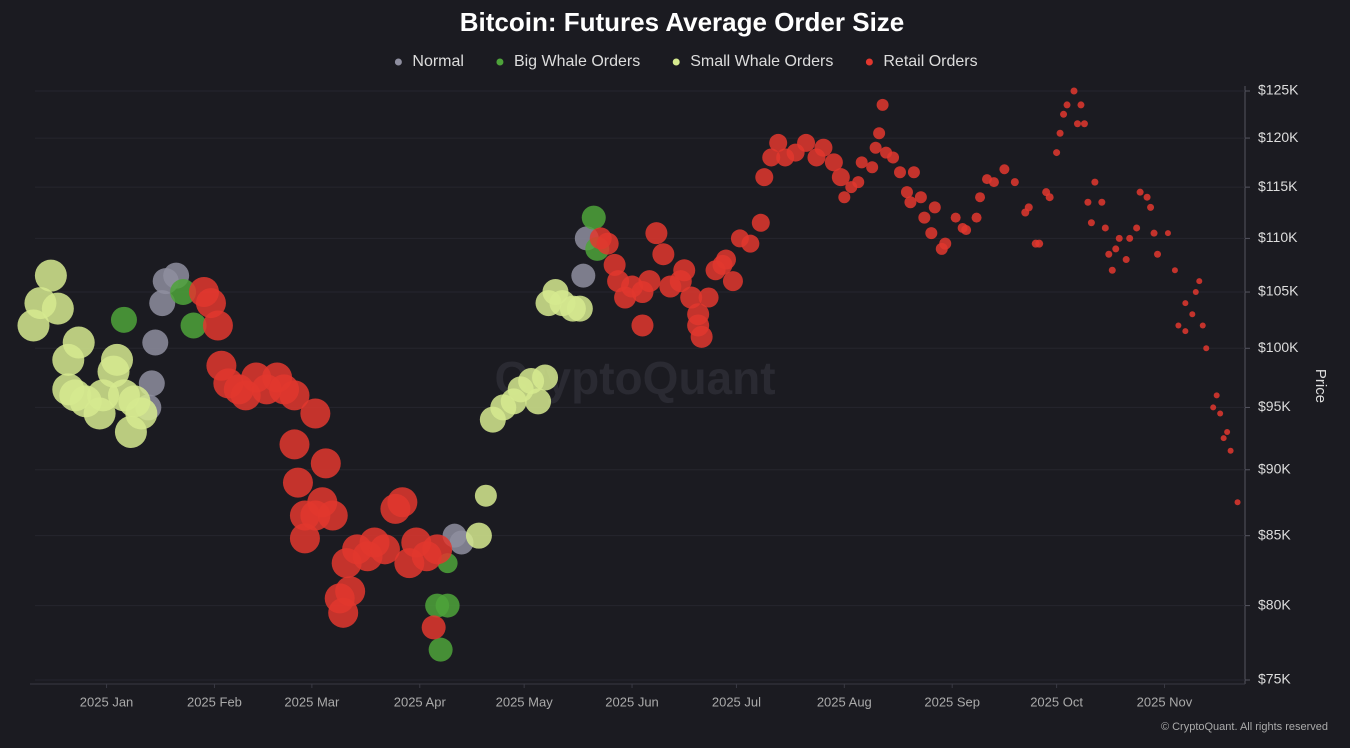  What do you see at coordinates (844, 701) in the screenshot?
I see `x-tick-label: 2025 Aug` at bounding box center [844, 701].